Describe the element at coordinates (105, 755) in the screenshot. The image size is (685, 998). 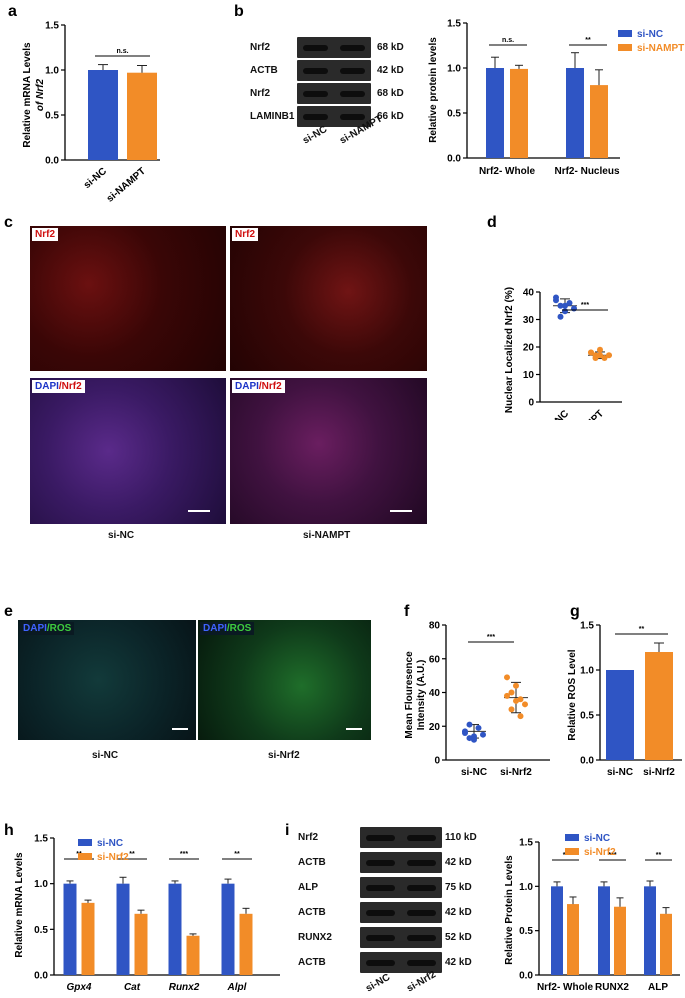
I see `micro-e-caption-sinc: si-NC` at that location.